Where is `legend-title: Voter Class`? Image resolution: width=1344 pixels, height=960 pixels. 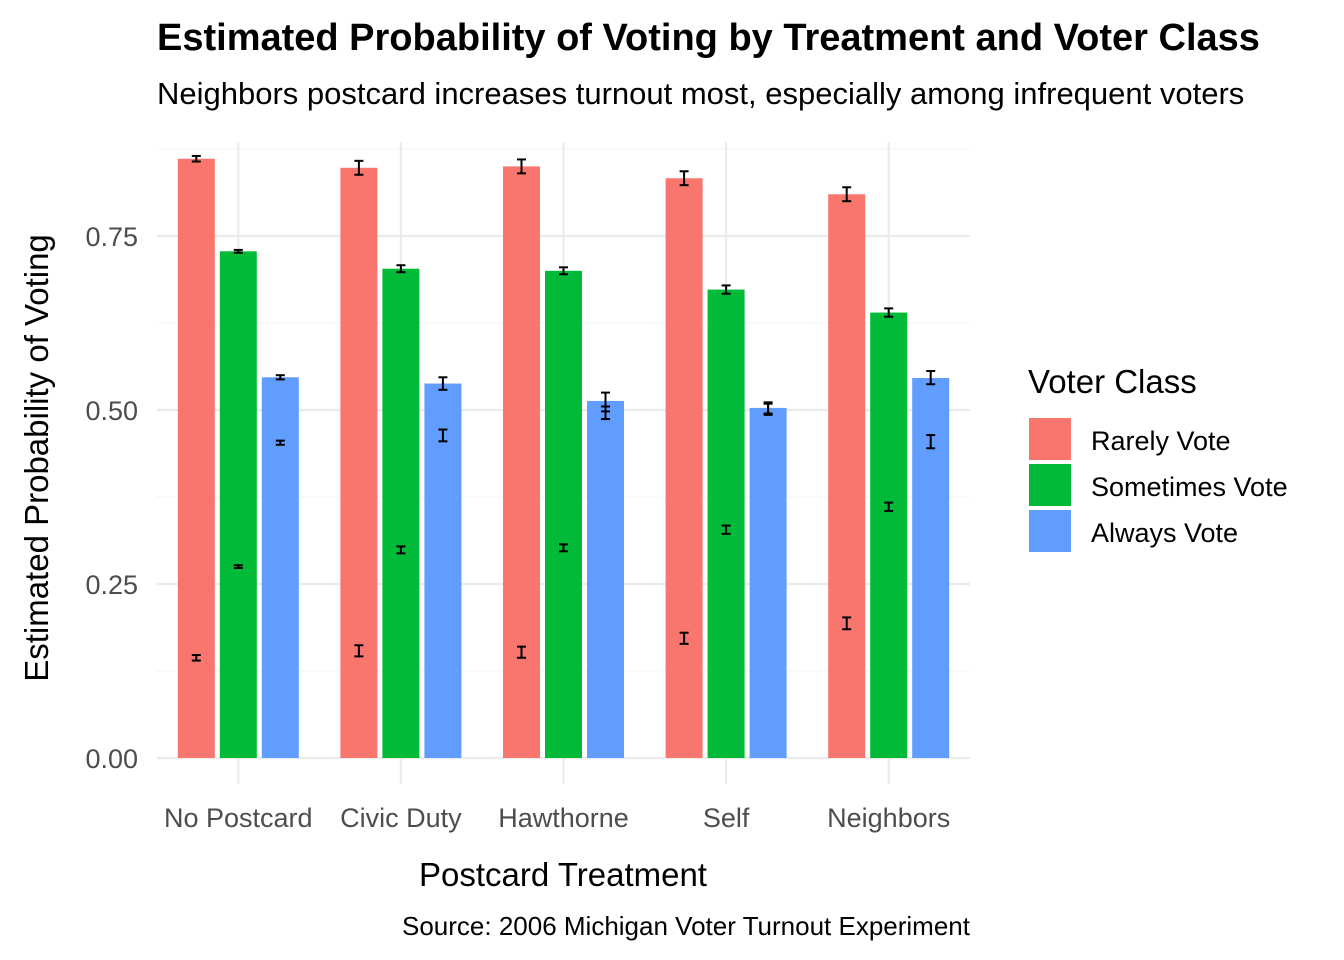 legend-title: Voter Class is located at coordinates (1112, 381).